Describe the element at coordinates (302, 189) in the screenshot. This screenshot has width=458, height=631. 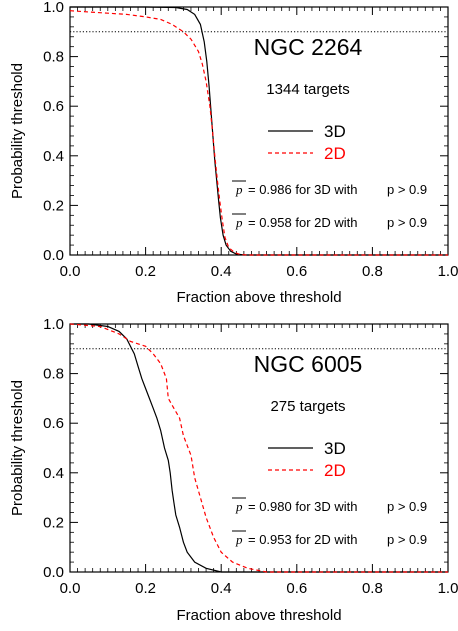
I see `stat-text: = 0.986 for 3D with` at that location.